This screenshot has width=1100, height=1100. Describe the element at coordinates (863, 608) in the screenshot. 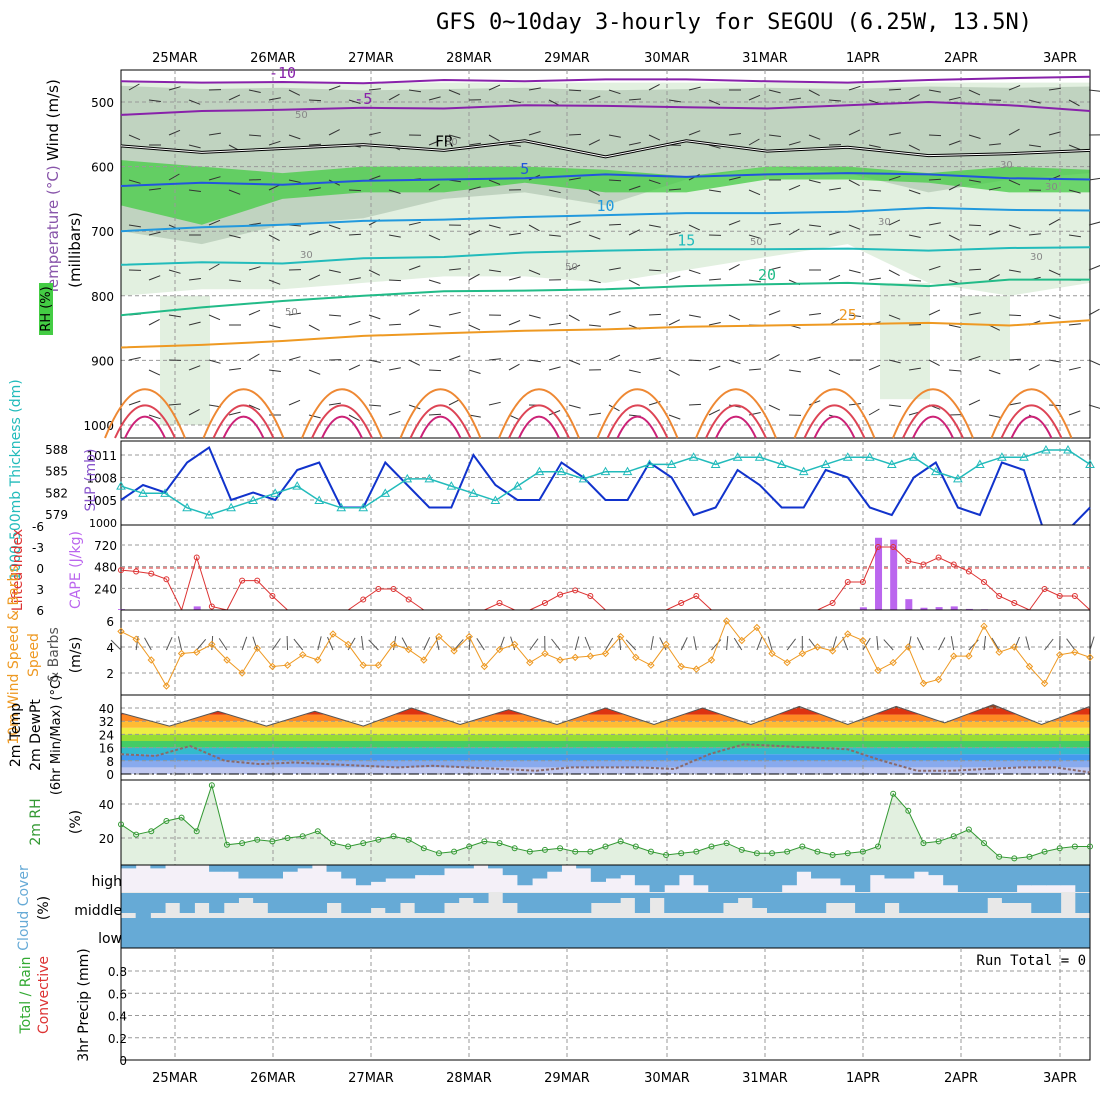

I see `cape-bar` at that location.